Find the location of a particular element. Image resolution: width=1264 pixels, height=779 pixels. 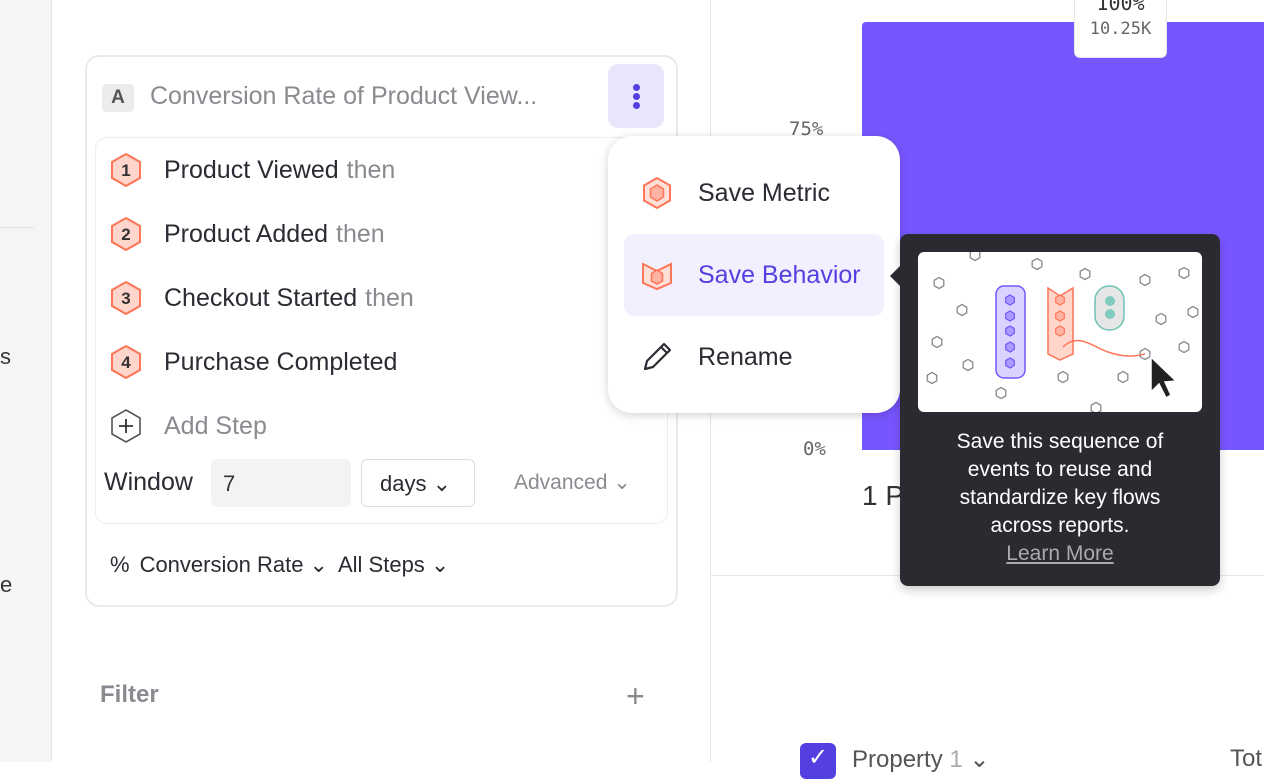

behavior-illustration is located at coordinates (1060, 332).